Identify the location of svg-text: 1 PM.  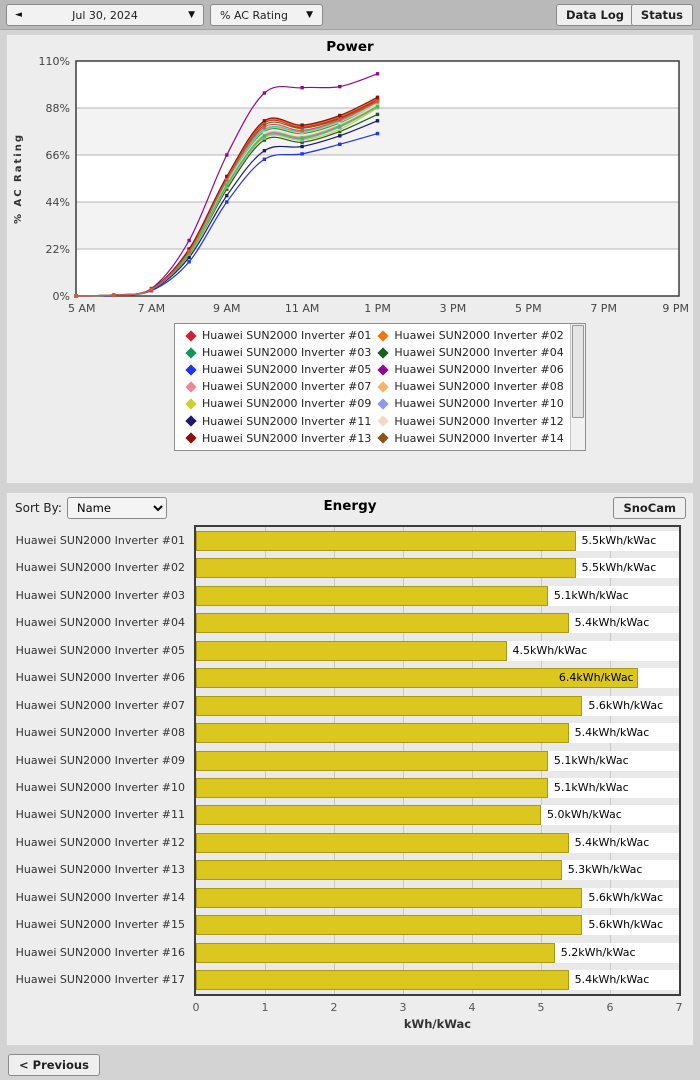
(377, 308).